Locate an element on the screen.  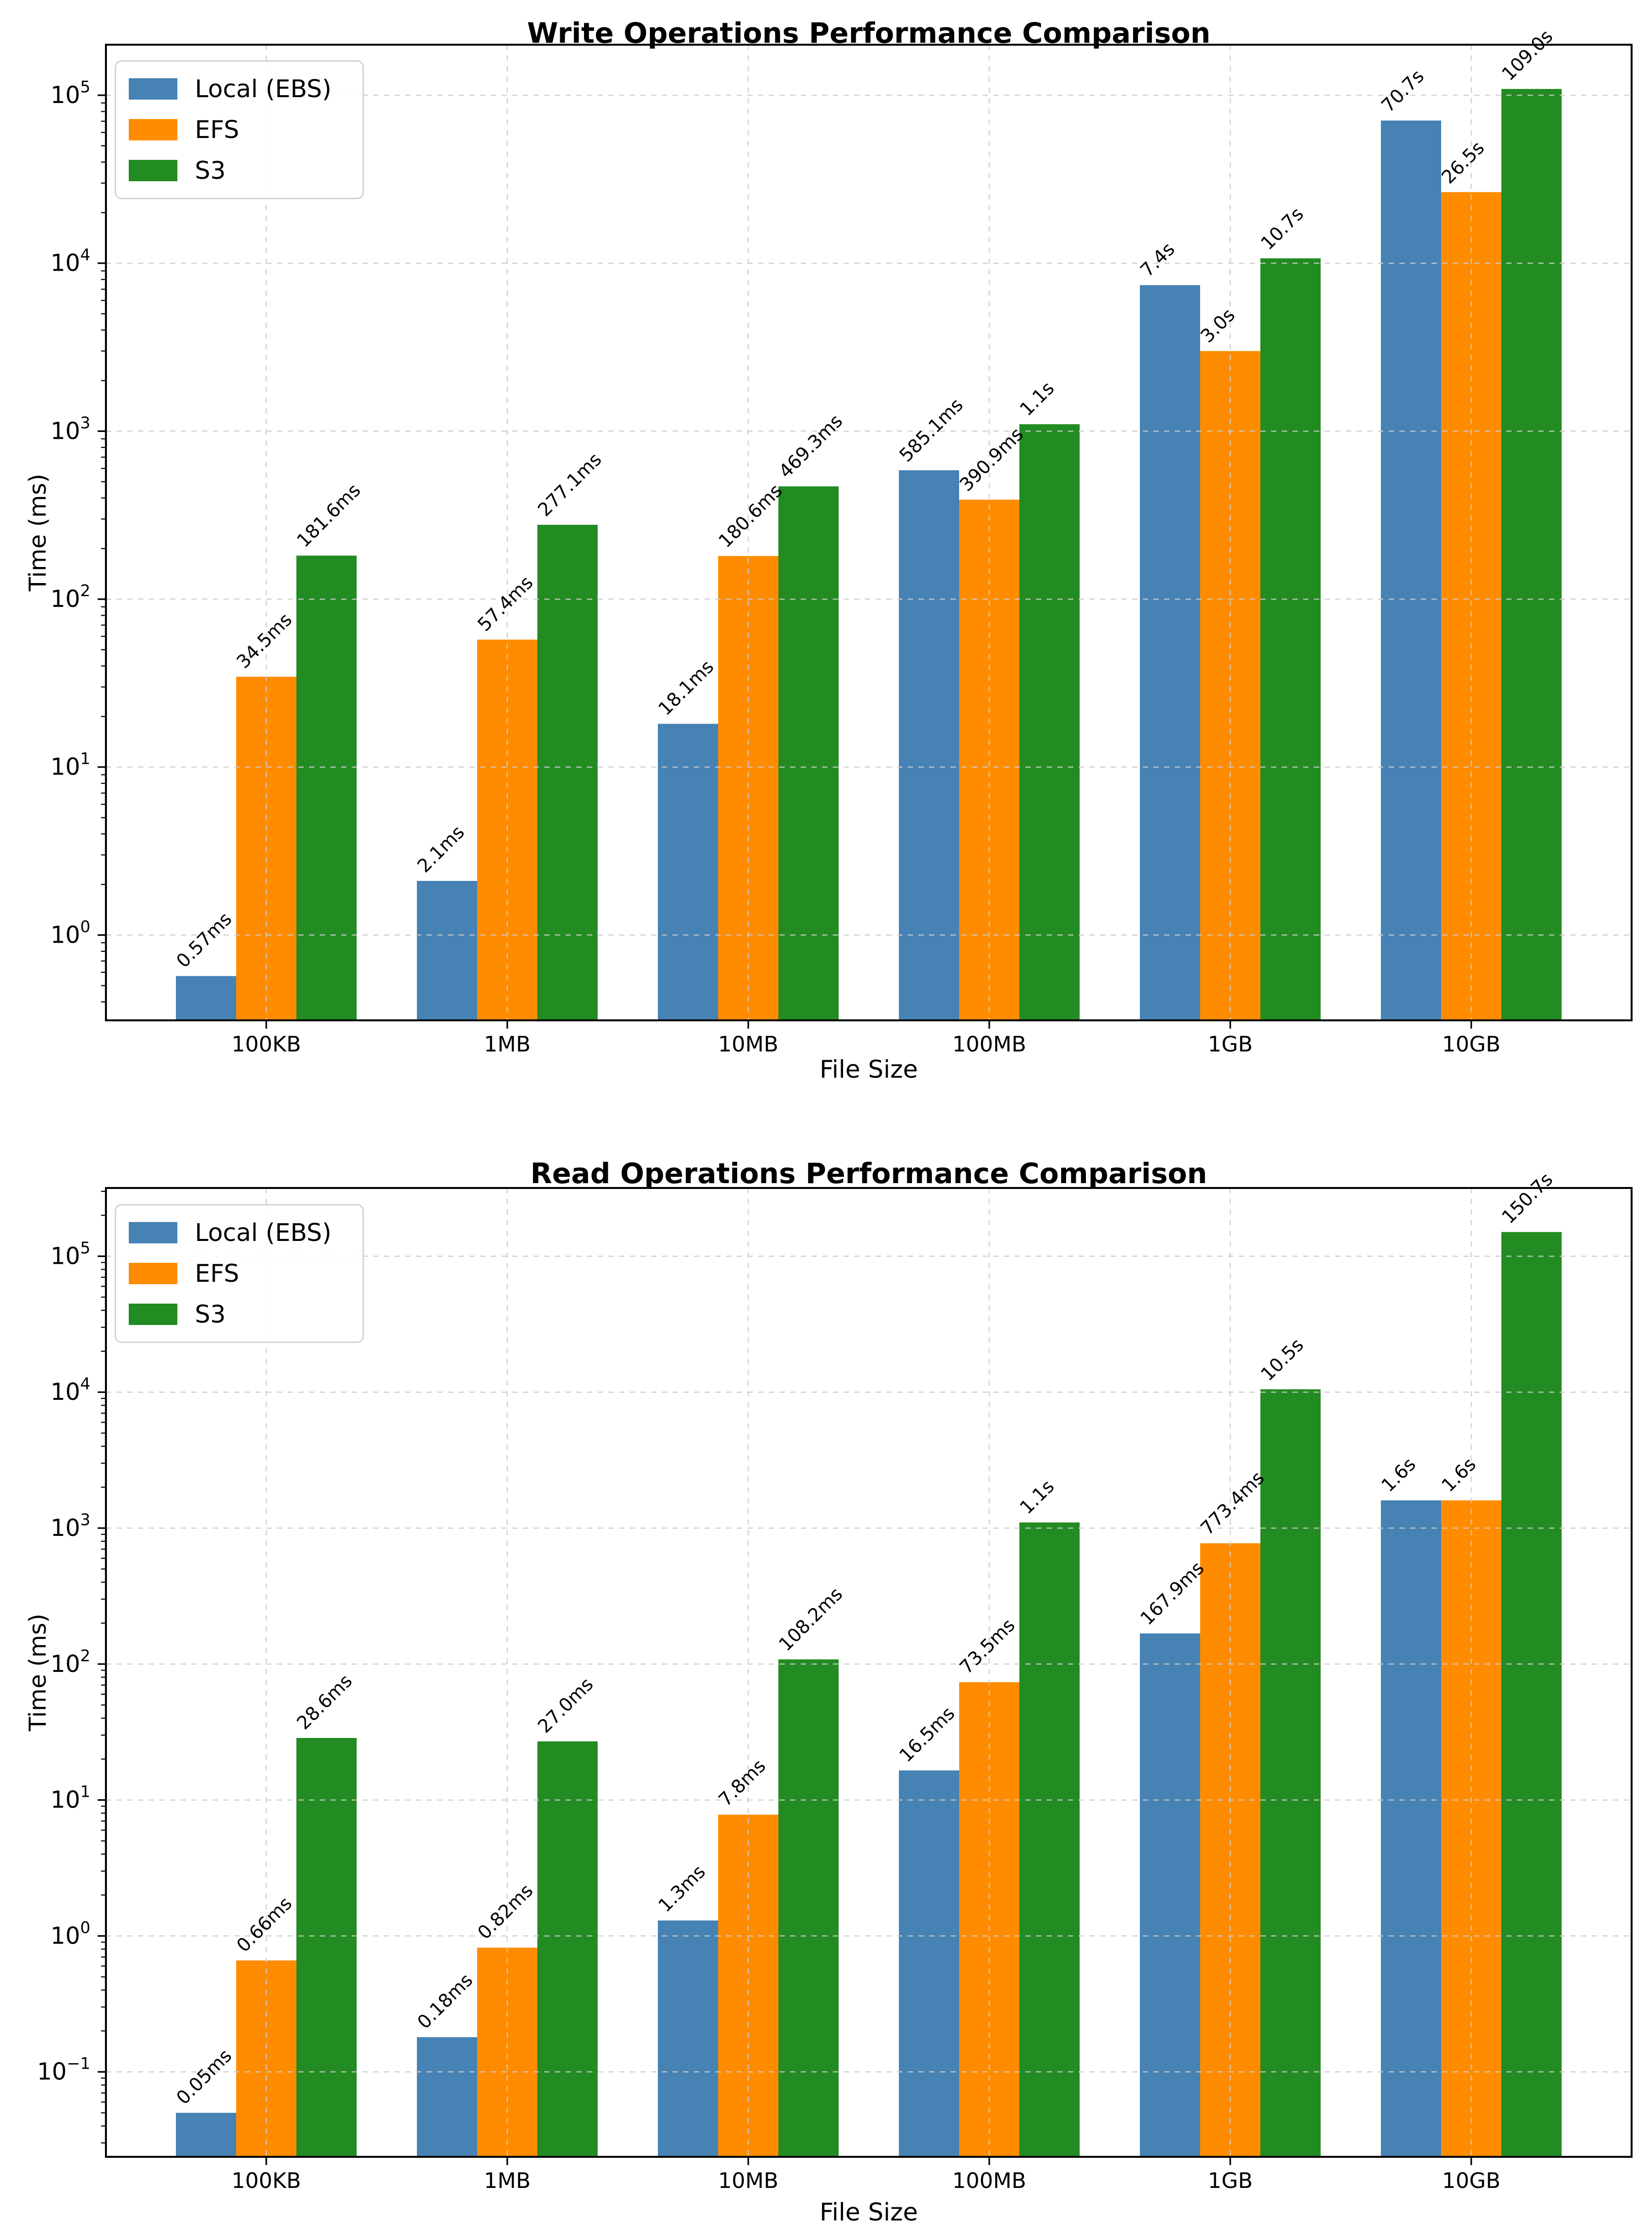
bar-value-label: 150.7s is located at coordinates (1527, 1199).